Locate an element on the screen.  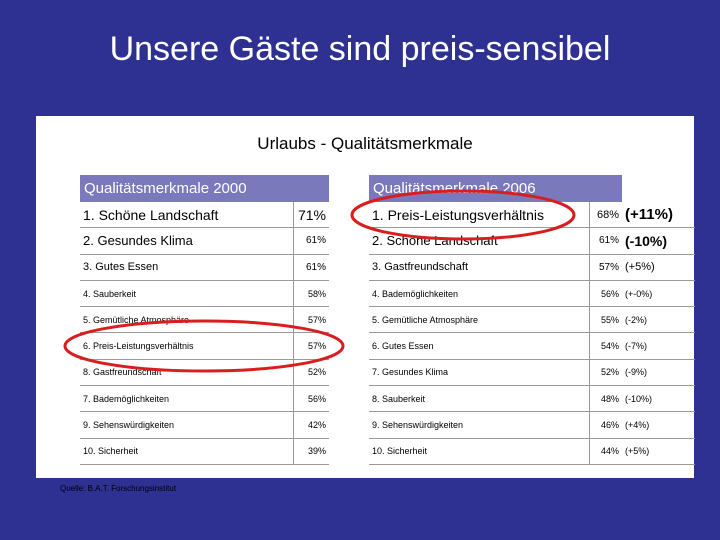
table-row: 6. Gutes Essen 54% (-7%) is located at coordinates (532, 346).